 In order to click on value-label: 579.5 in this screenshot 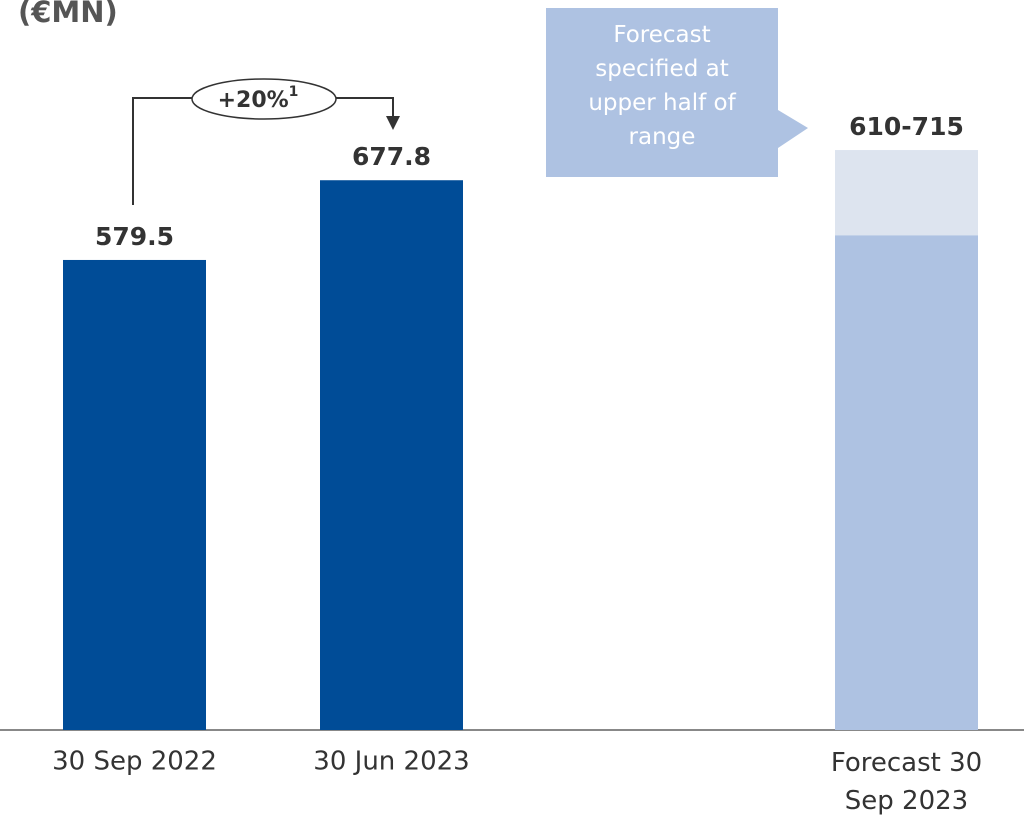, I will do `click(134, 236)`.